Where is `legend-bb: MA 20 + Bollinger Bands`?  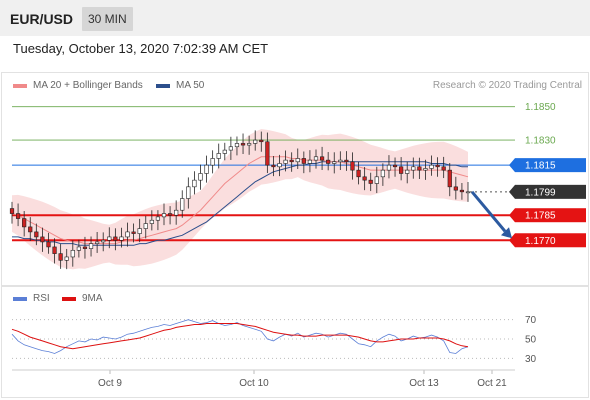 legend-bb: MA 20 + Bollinger Bands is located at coordinates (78, 85).